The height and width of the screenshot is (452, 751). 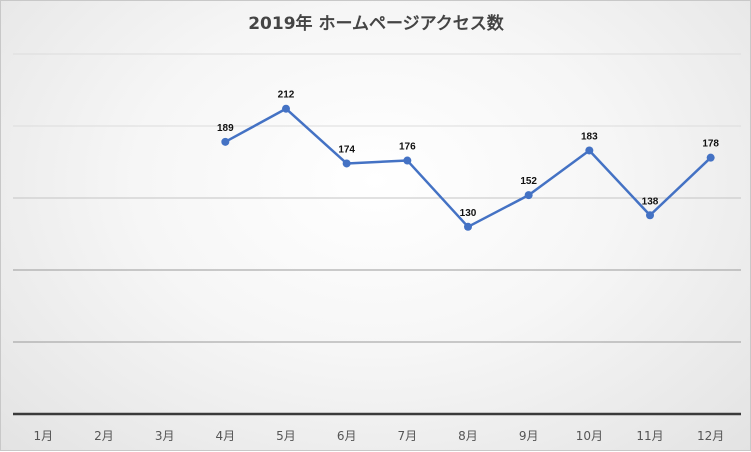 I want to click on data-label: 138, so click(x=650, y=201).